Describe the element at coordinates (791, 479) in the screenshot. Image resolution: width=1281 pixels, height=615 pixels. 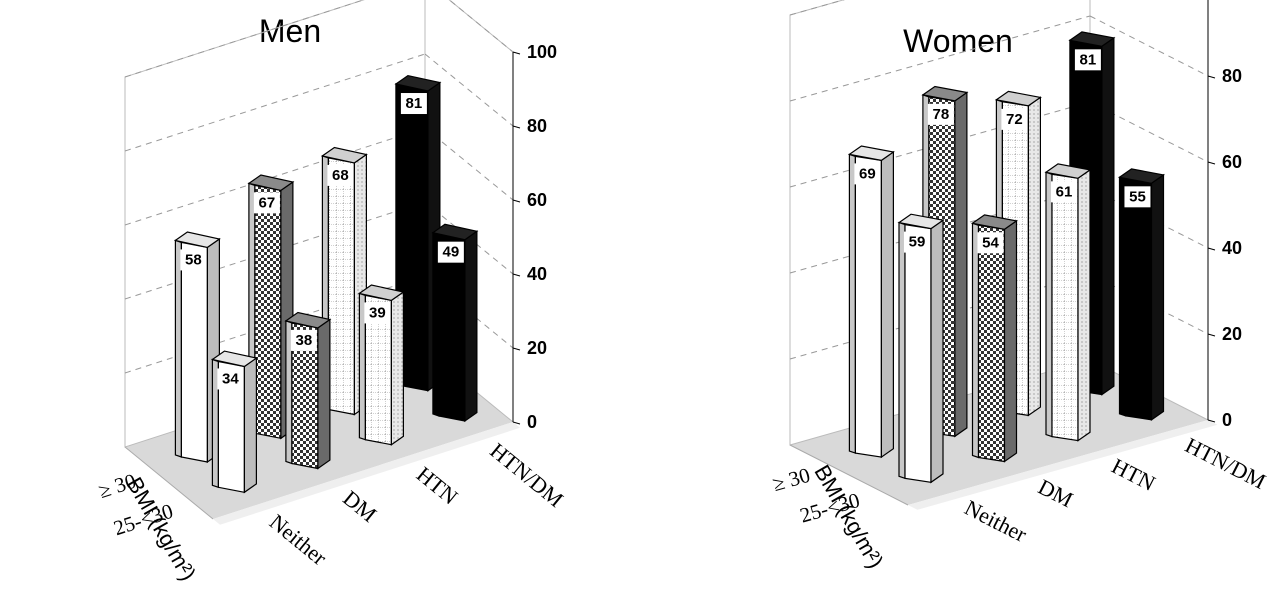
I see `z-category-label: ≥ 30` at that location.